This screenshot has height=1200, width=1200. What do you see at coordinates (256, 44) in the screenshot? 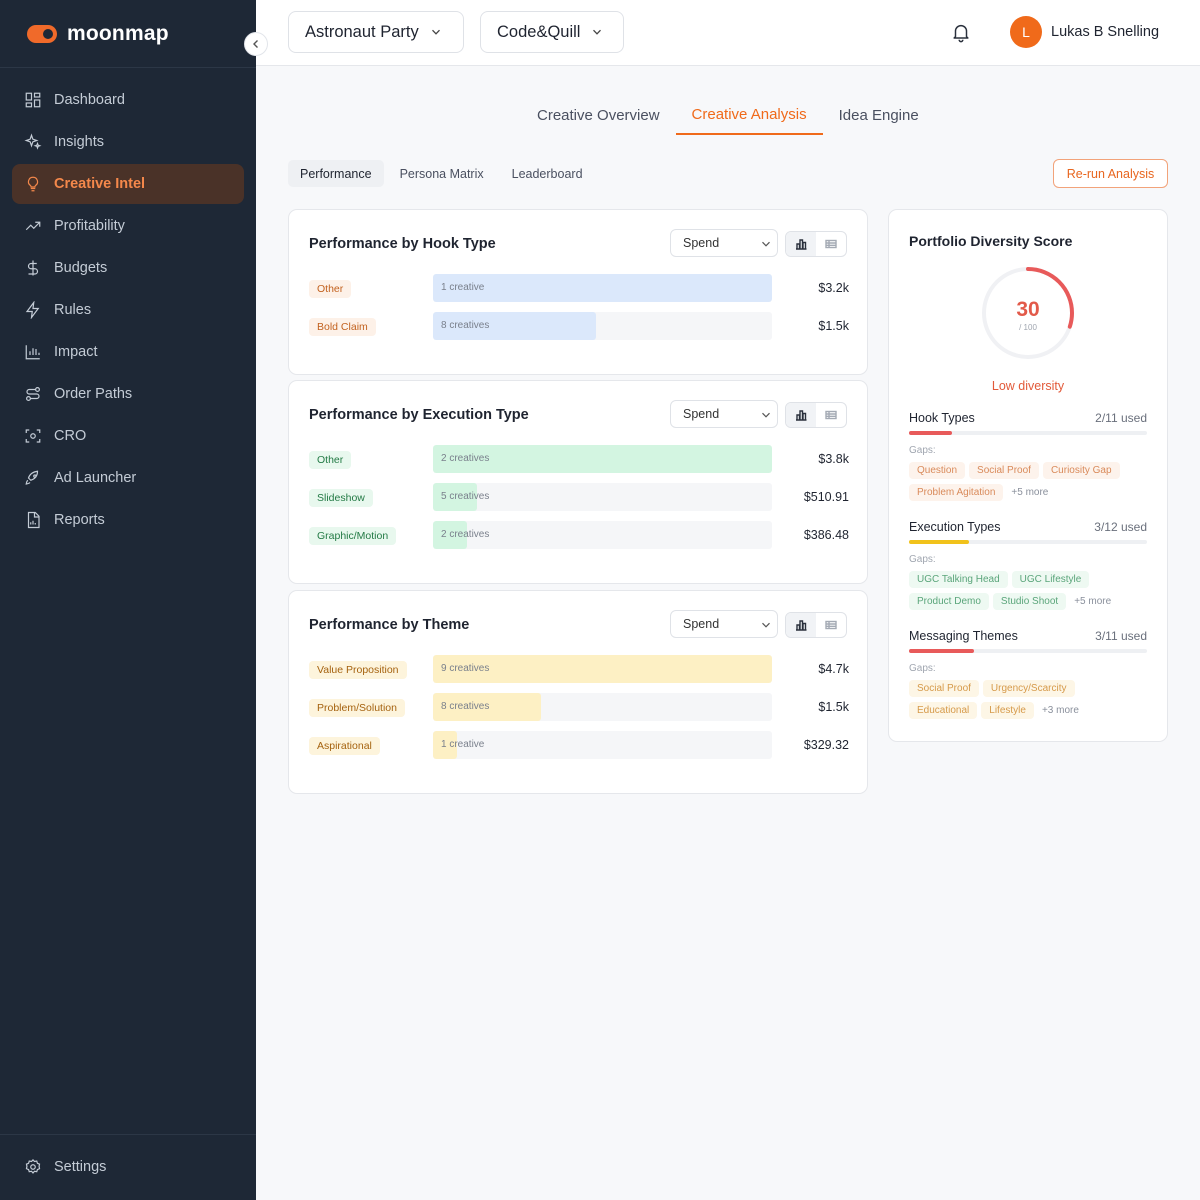
I see `sidebar-collapse-button` at bounding box center [256, 44].